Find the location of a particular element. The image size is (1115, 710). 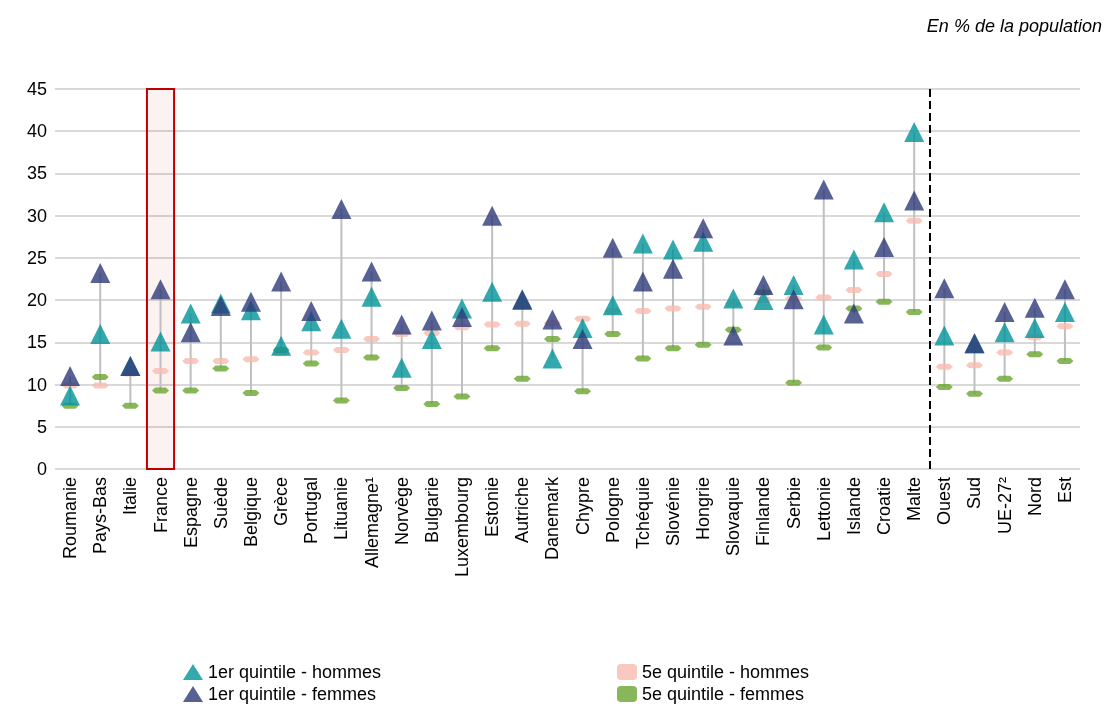

x-tick-label: Hongrie is located at coordinates (703, 509).